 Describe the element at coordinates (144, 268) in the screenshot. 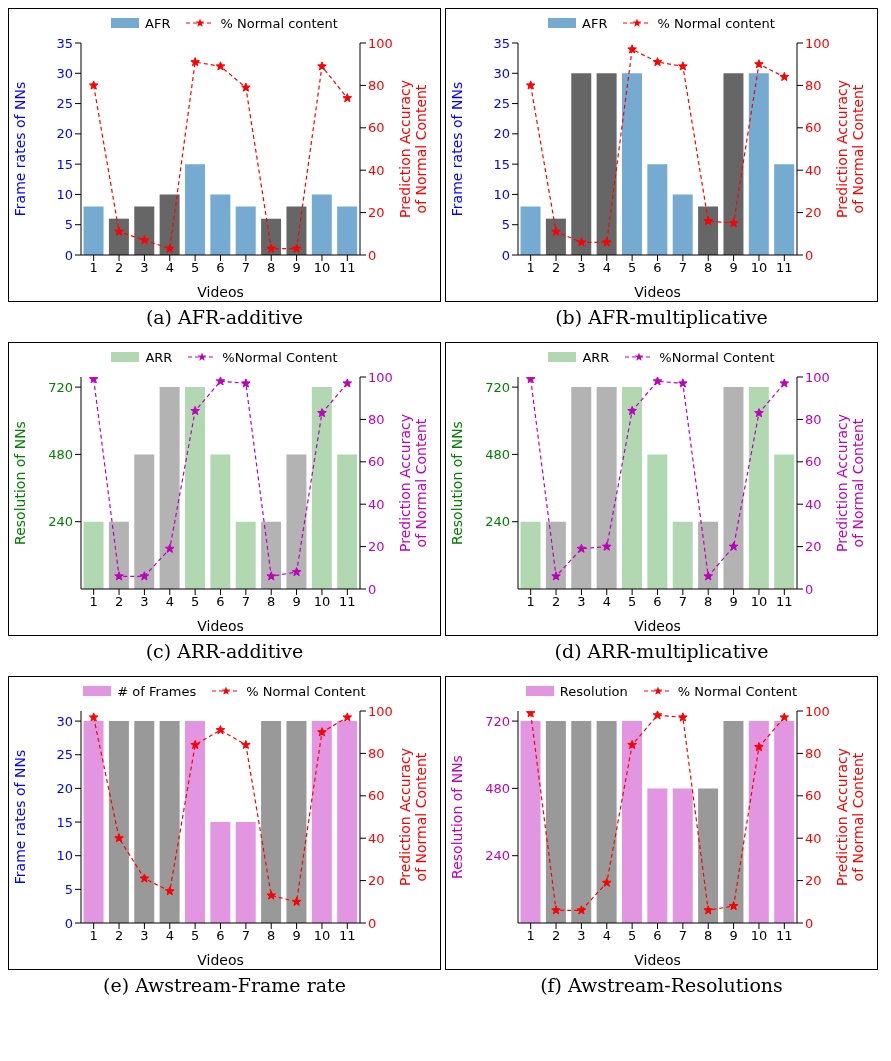

I see `x-tick-label: 3` at that location.